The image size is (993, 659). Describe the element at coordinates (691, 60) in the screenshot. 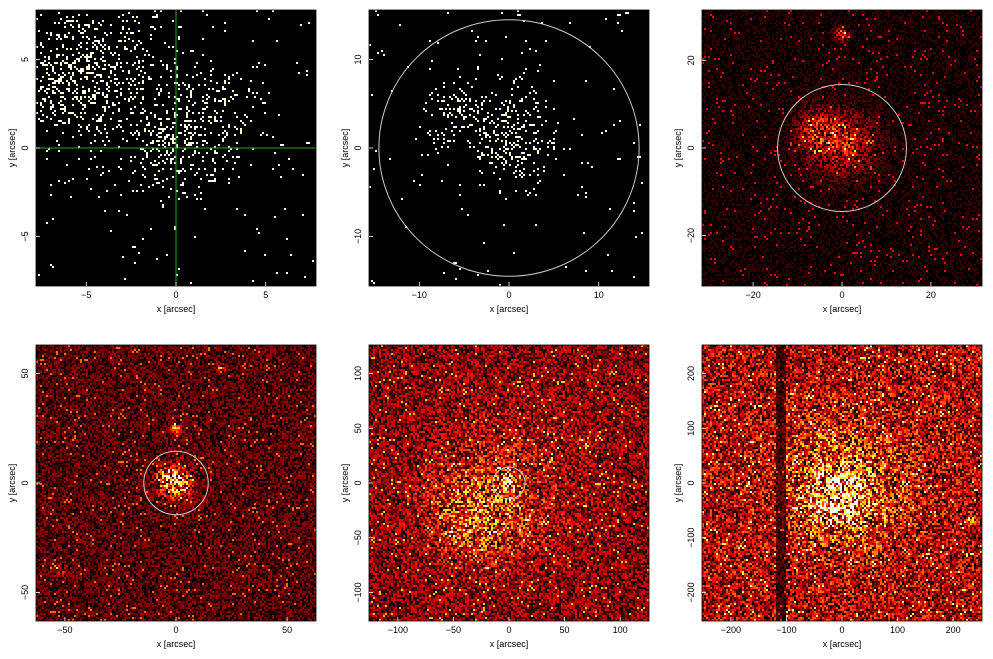

I see `y-tick-label: 20` at that location.